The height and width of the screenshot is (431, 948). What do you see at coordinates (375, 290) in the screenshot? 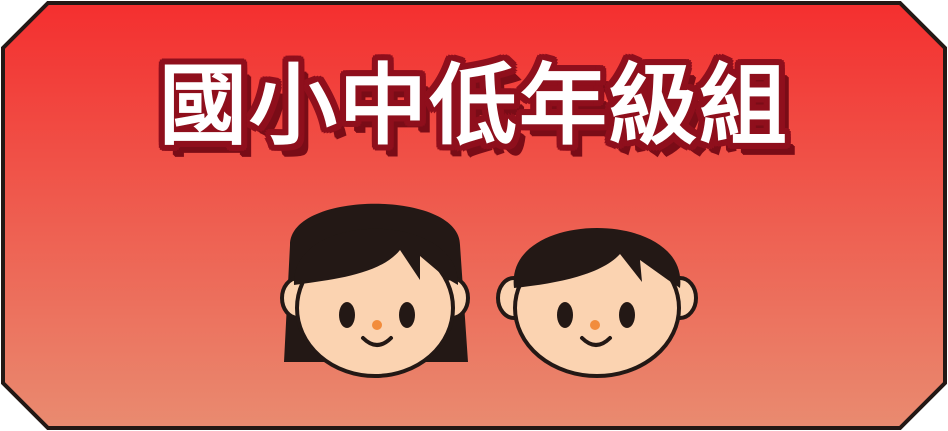
I see `girl-face-icon` at bounding box center [375, 290].